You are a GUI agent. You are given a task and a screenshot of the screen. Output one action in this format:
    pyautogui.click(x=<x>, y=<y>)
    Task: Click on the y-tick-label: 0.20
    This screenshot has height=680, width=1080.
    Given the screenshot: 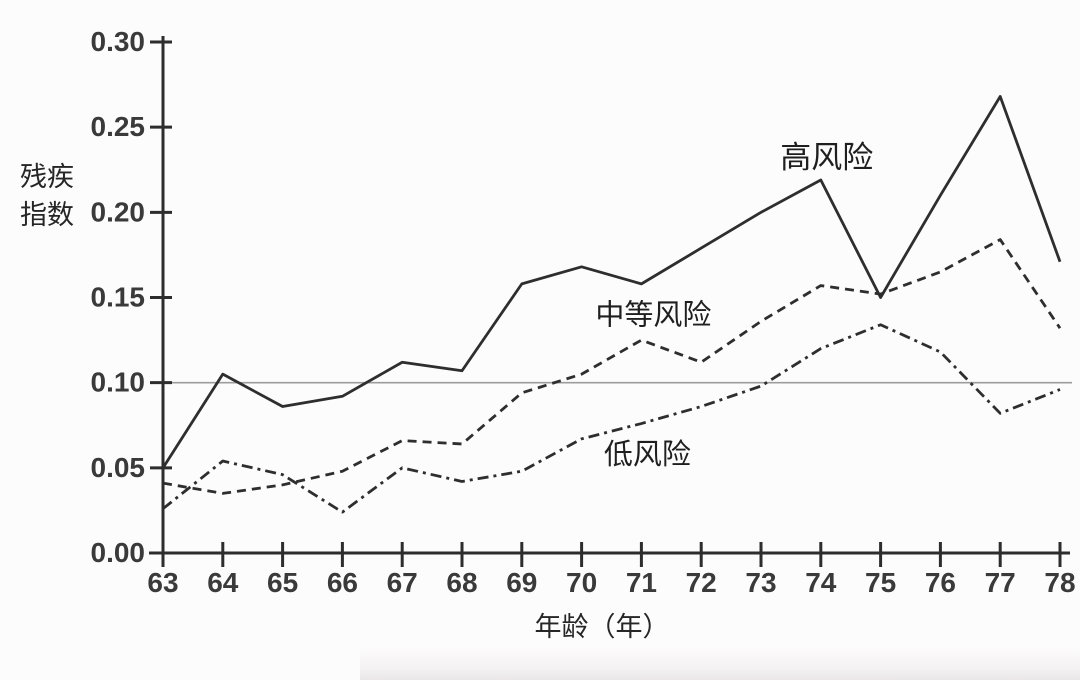 What is the action you would take?
    pyautogui.click(x=118, y=211)
    